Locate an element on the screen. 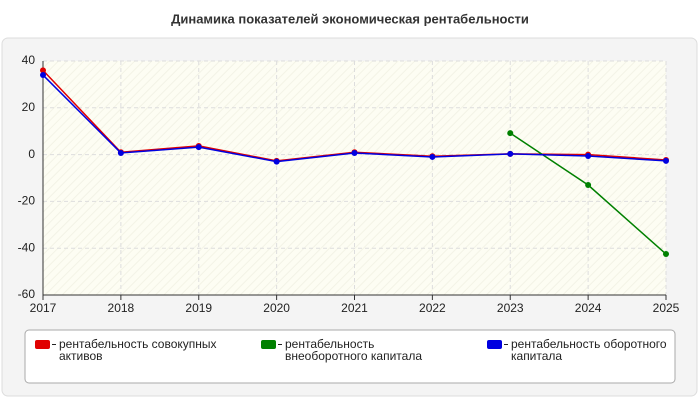 The height and width of the screenshot is (400, 700). legend-item: рентабельность оборотного капитала is located at coordinates (582, 350).